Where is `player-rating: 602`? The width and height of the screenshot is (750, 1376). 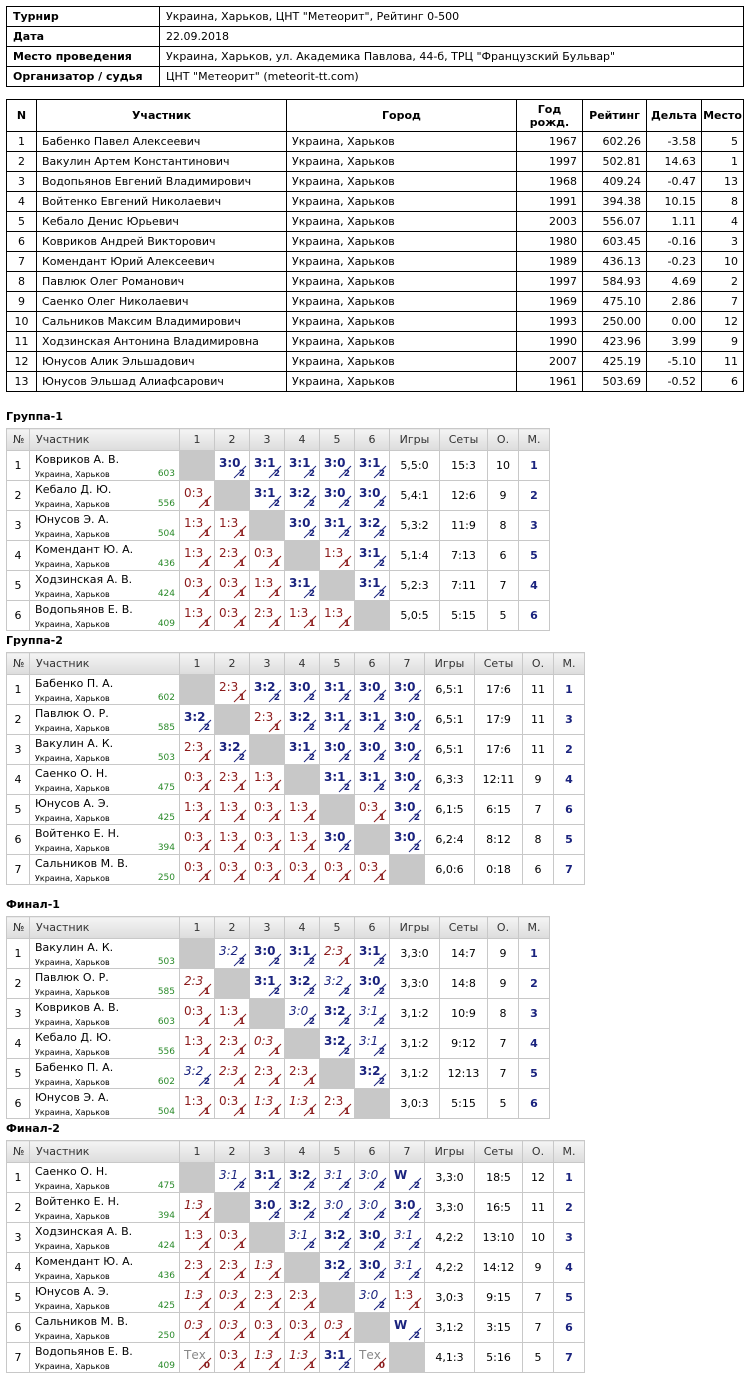 player-rating: 602 is located at coordinates (166, 698).